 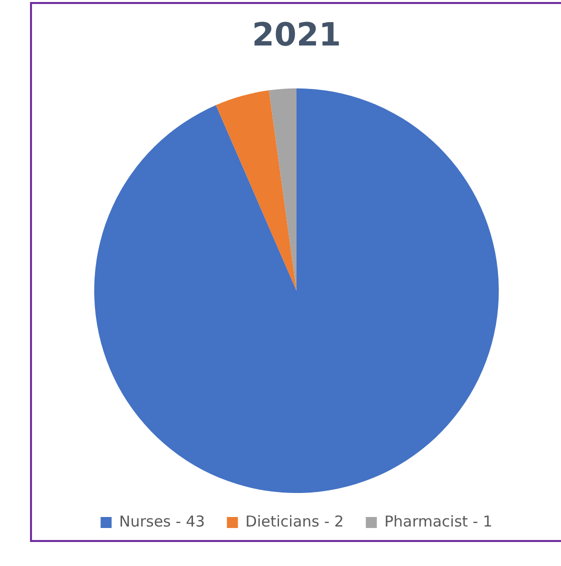 What do you see at coordinates (162, 521) in the screenshot?
I see `legend-label: Nurses - 43` at bounding box center [162, 521].